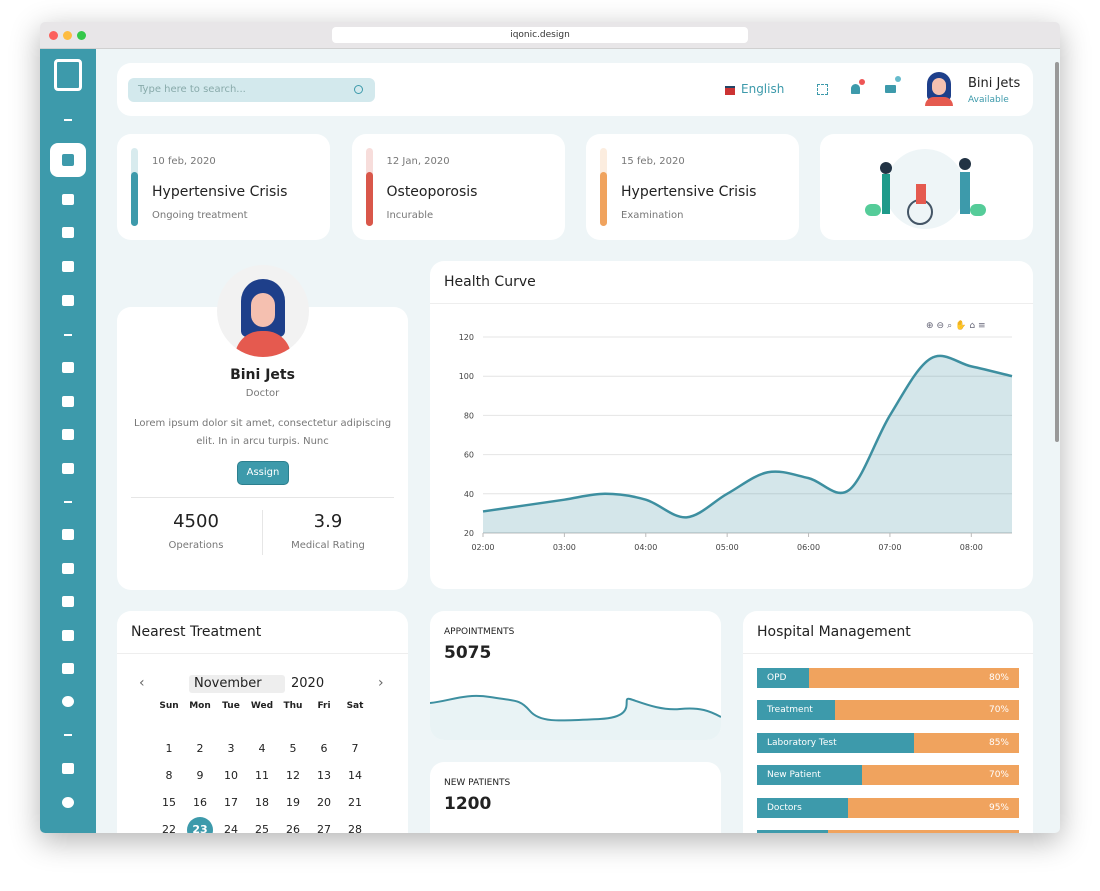  I want to click on row-percent: 70%, so click(998, 775).